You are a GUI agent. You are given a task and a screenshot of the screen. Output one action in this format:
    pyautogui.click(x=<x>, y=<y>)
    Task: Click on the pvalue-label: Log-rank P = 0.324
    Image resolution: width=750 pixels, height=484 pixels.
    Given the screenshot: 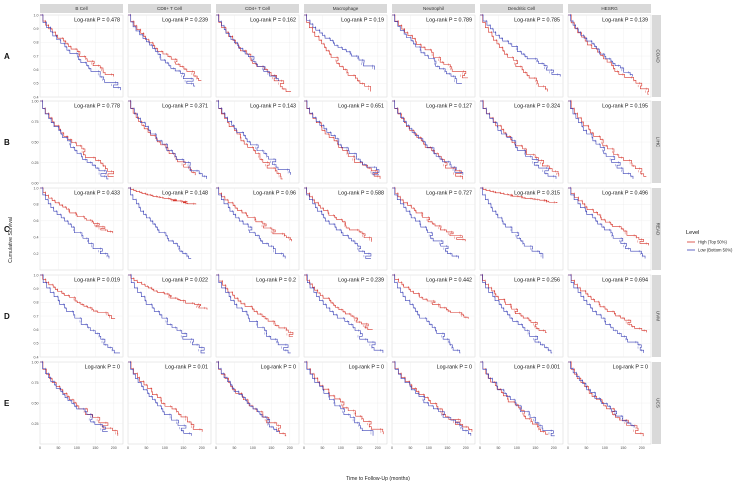 What is the action you would take?
    pyautogui.click(x=537, y=107)
    